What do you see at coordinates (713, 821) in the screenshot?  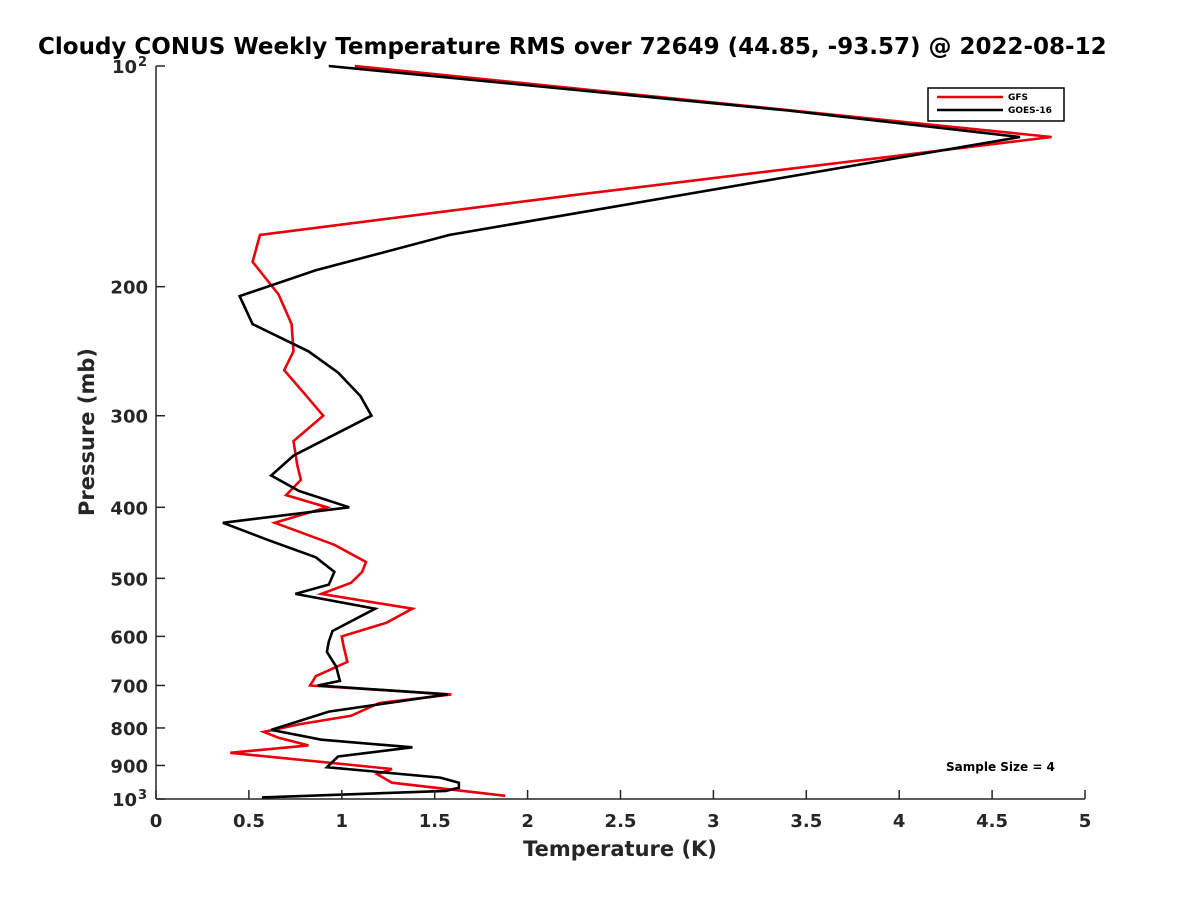 I see `x-tick-label: 3` at bounding box center [713, 821].